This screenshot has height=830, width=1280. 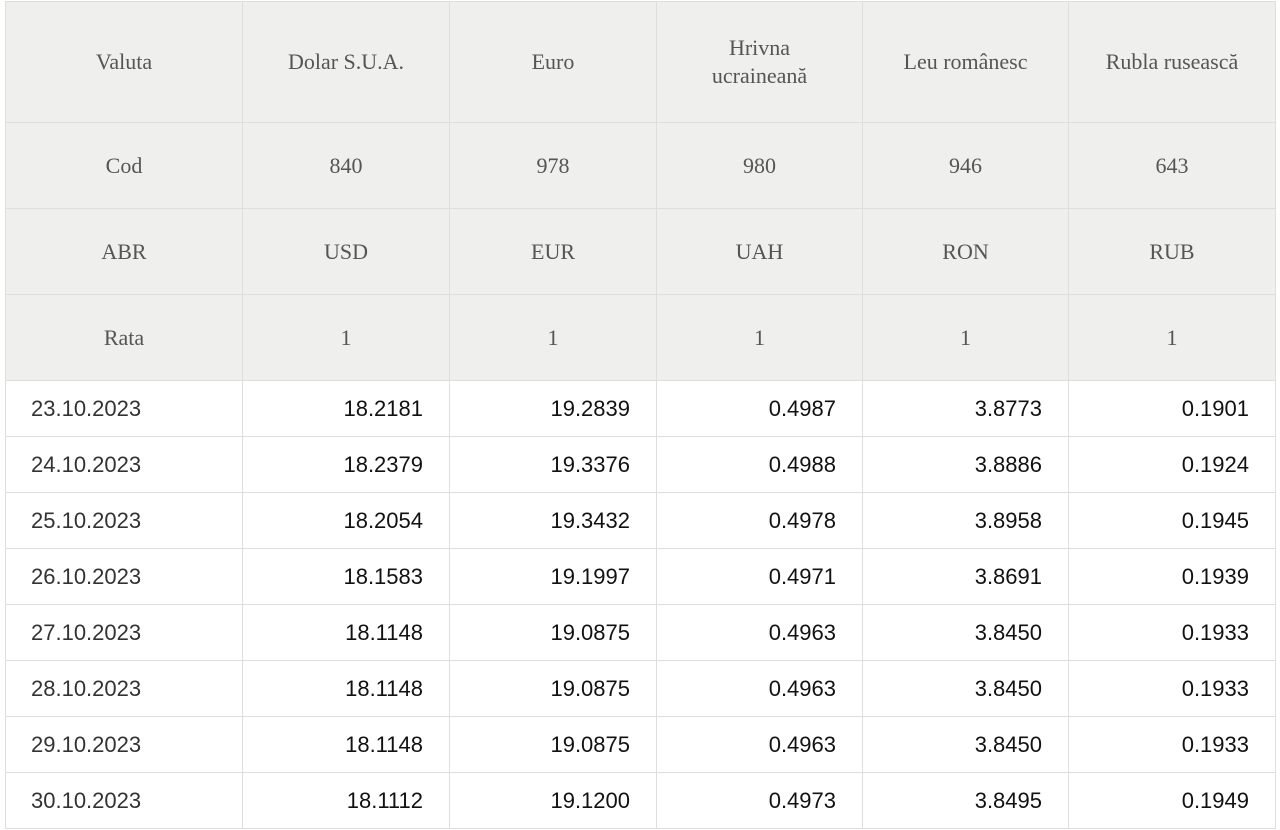 I want to click on data-cell: 18.2054, so click(x=346, y=520).